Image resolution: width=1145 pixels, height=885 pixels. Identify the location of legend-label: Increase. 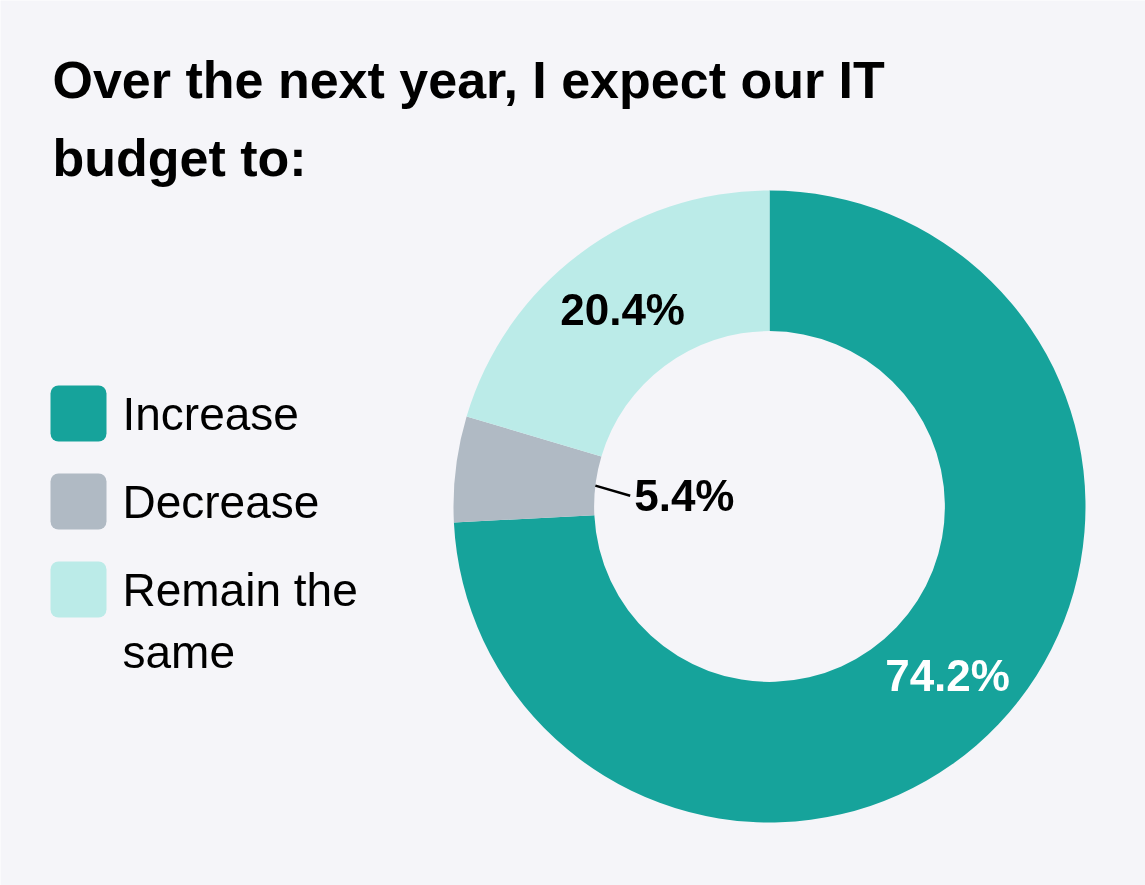
(210, 413).